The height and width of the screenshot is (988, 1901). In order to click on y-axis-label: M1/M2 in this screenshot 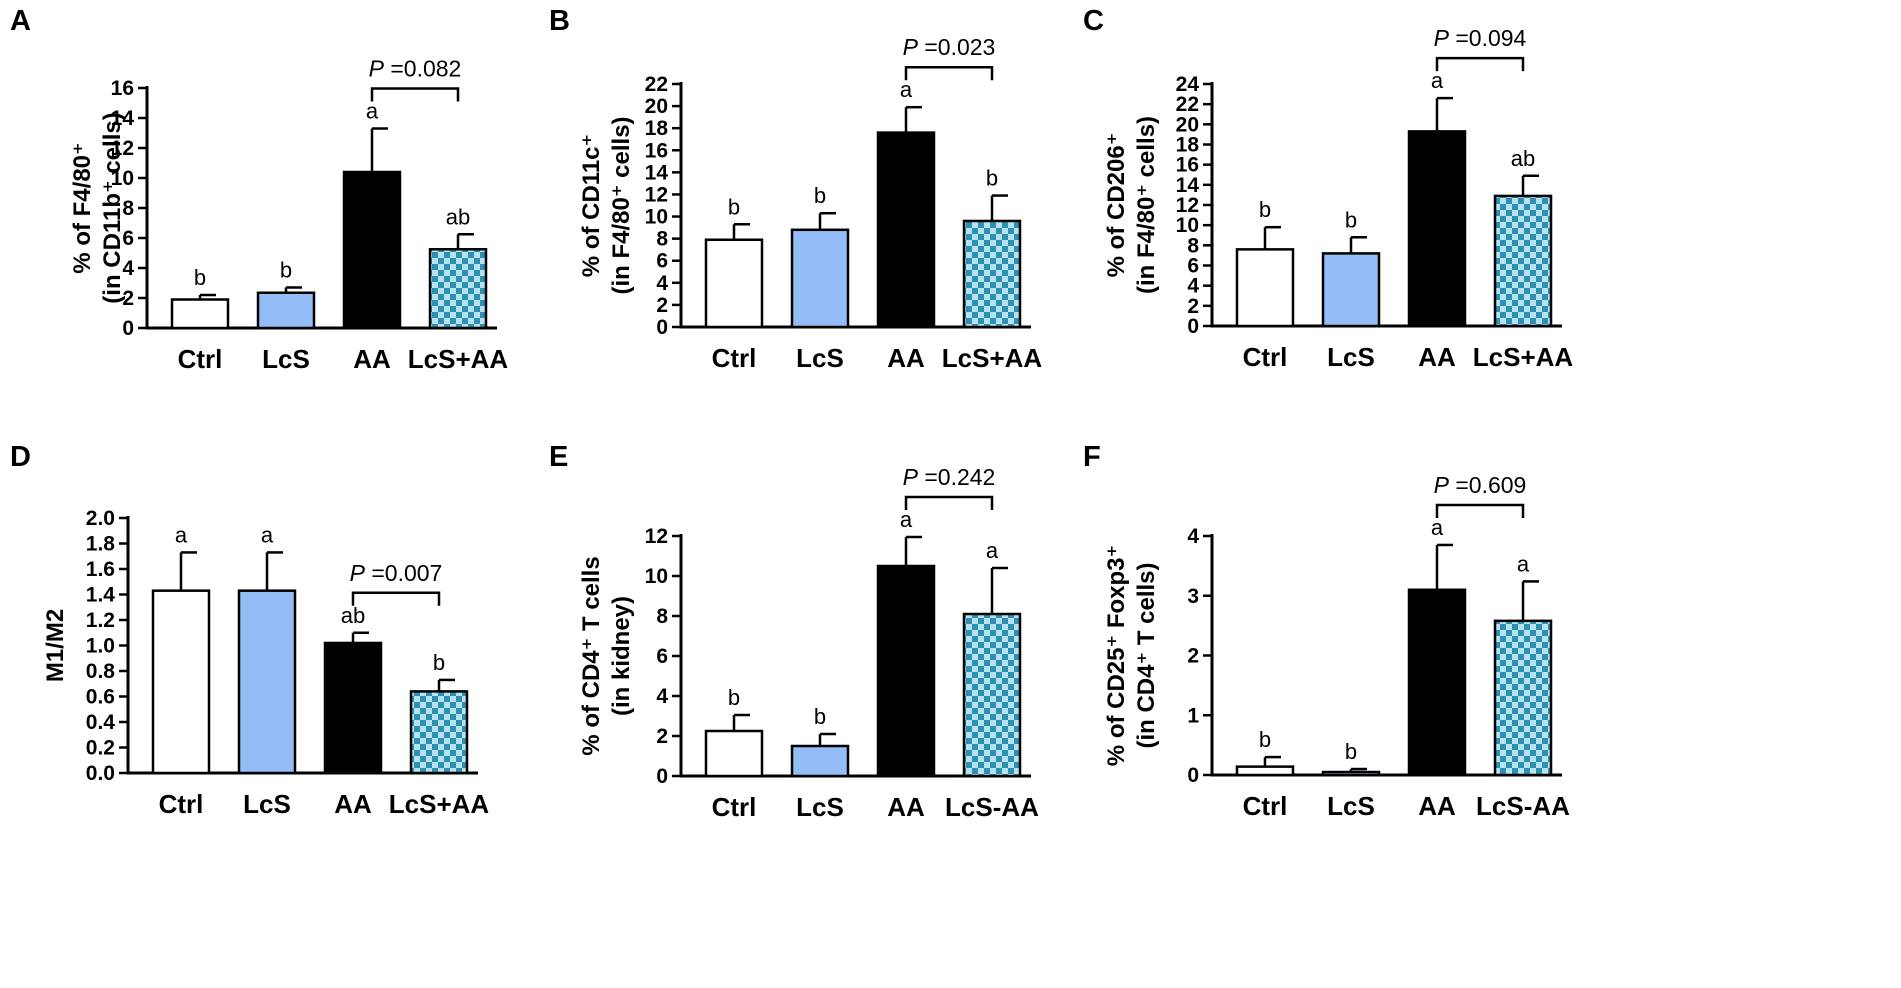, I will do `click(55, 645)`.